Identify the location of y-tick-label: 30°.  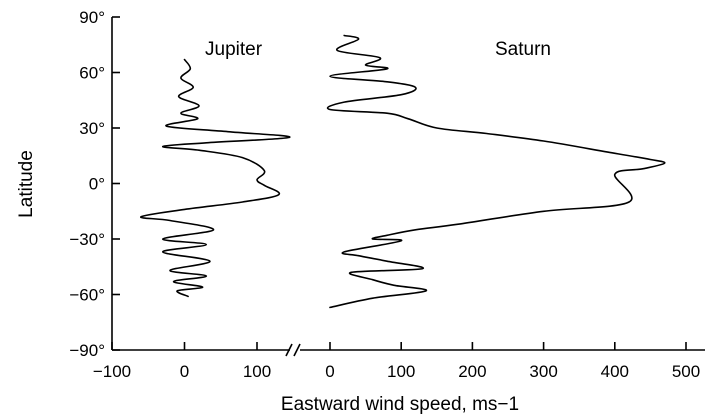
(92, 128).